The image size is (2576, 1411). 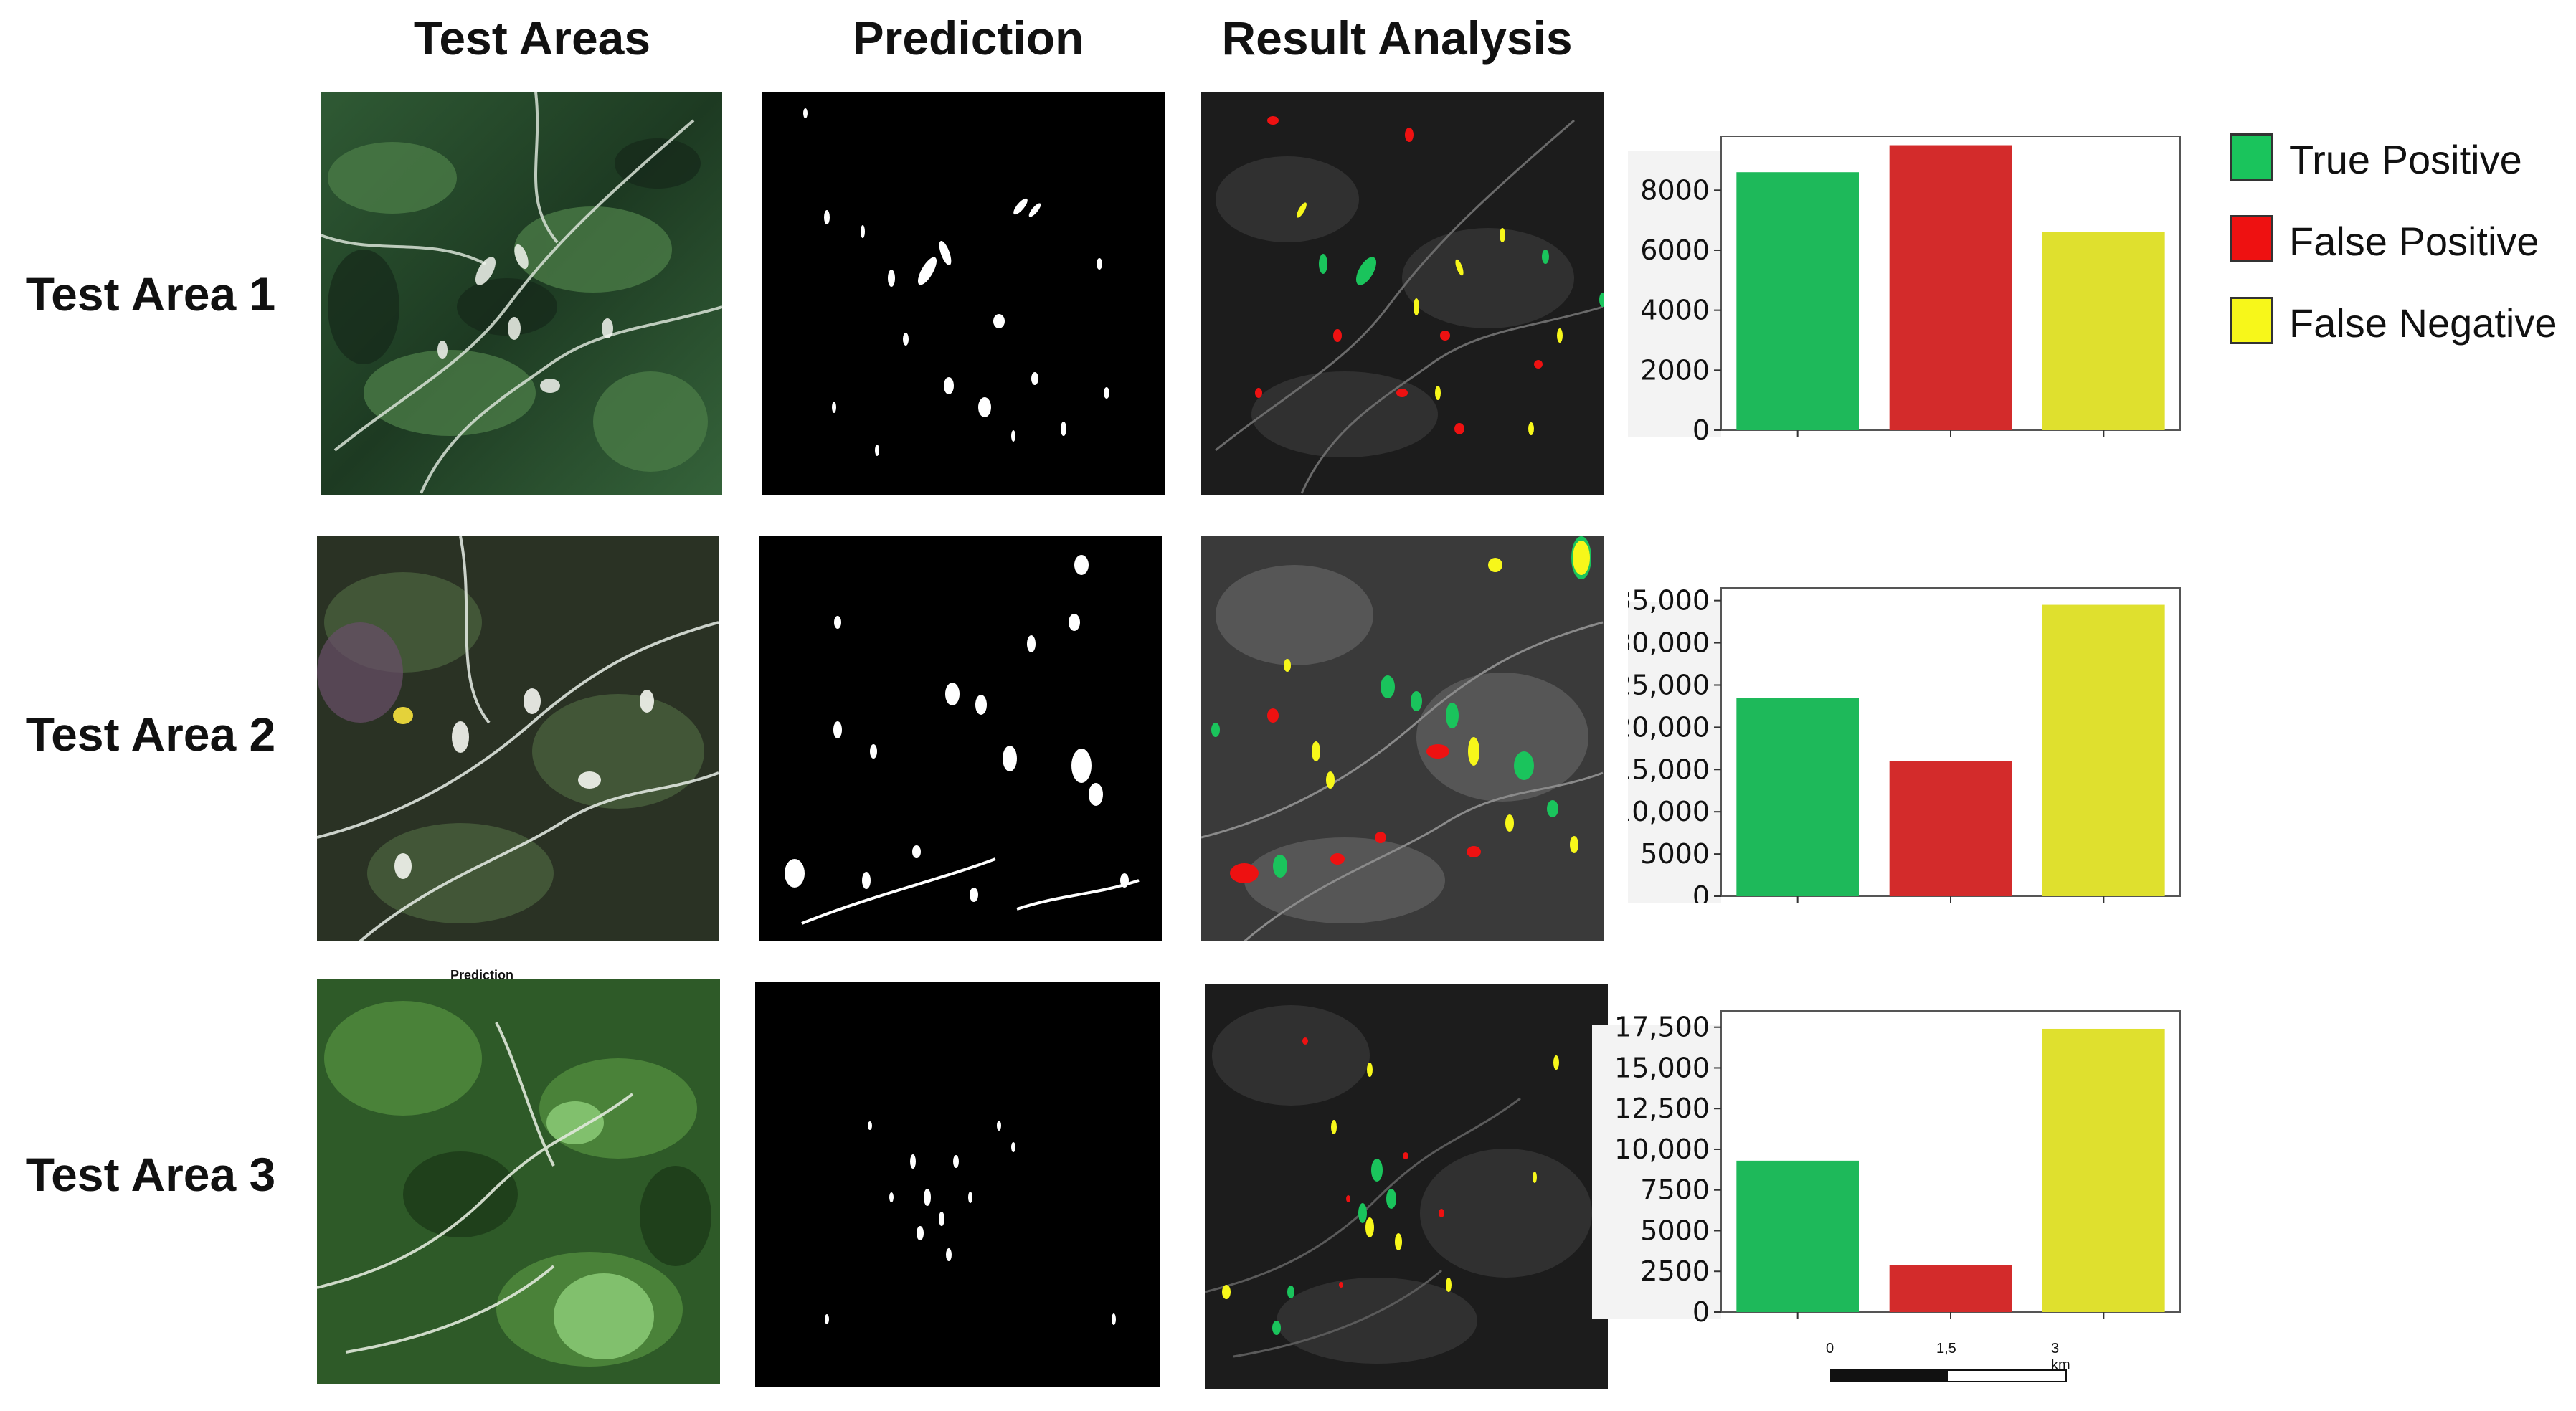 I want to click on y-tick-label: 6000, so click(x=1675, y=250).